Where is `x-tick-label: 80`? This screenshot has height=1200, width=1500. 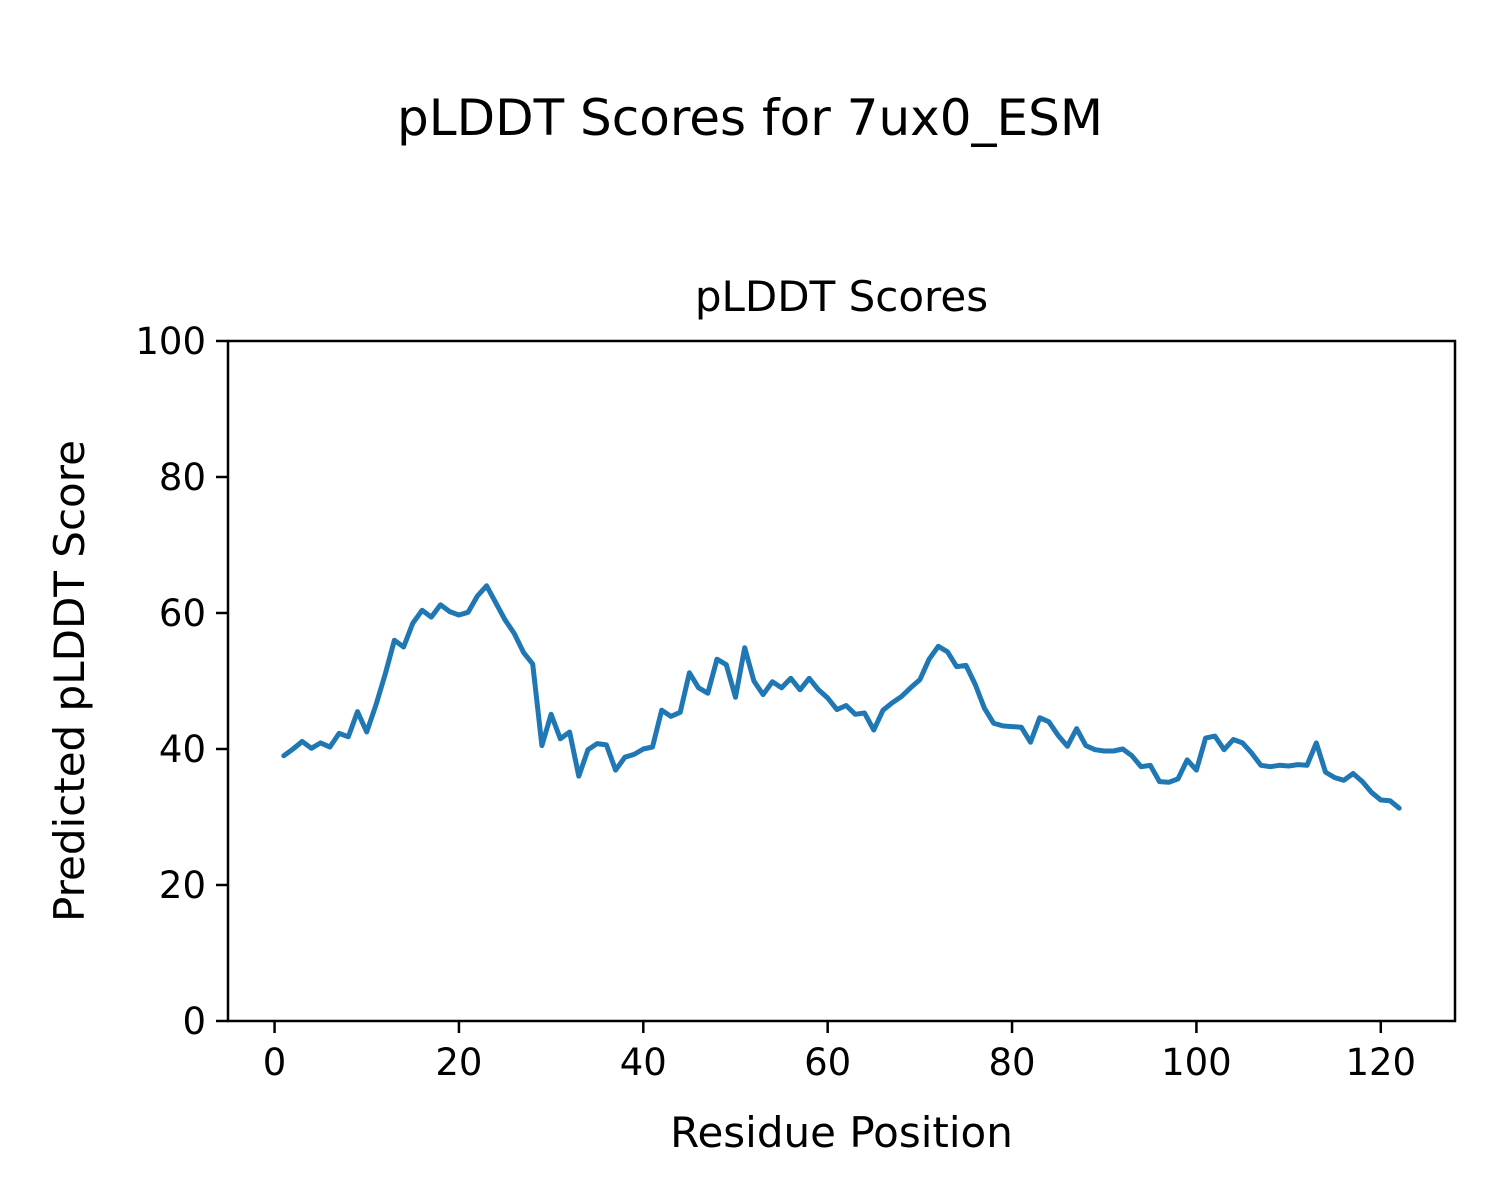
x-tick-label: 80 is located at coordinates (1011, 1062).